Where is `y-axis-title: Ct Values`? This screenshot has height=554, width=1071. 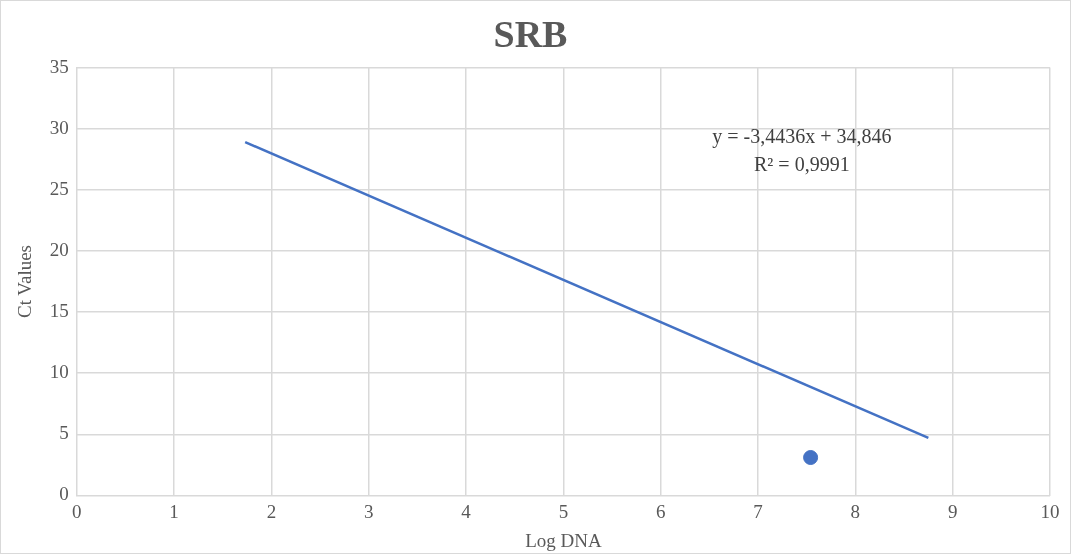
y-axis-title: Ct Values is located at coordinates (25, 281).